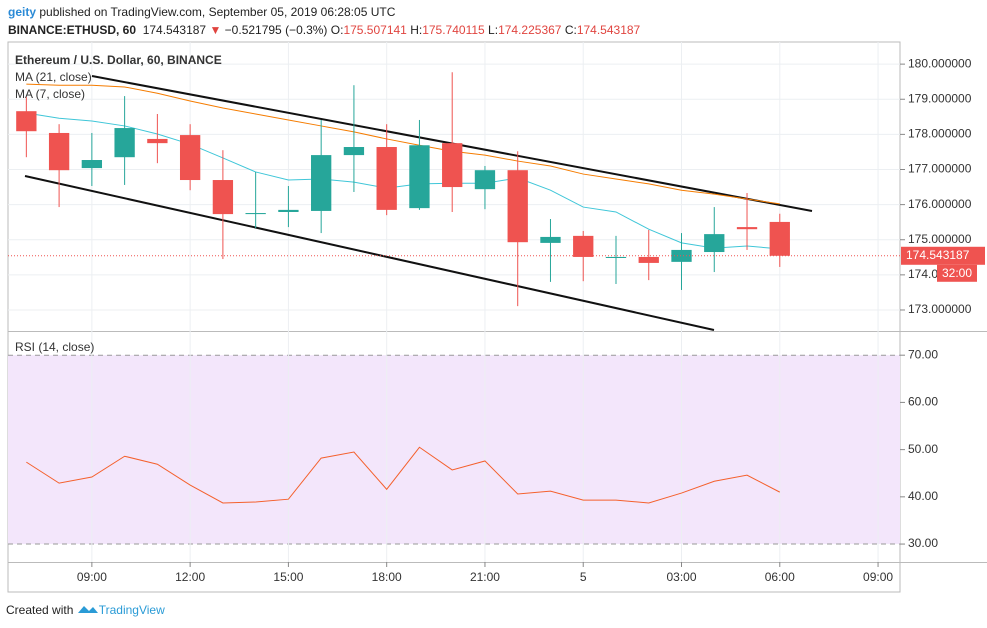 This screenshot has width=987, height=628. I want to click on x-tick-label: 5, so click(583, 577).